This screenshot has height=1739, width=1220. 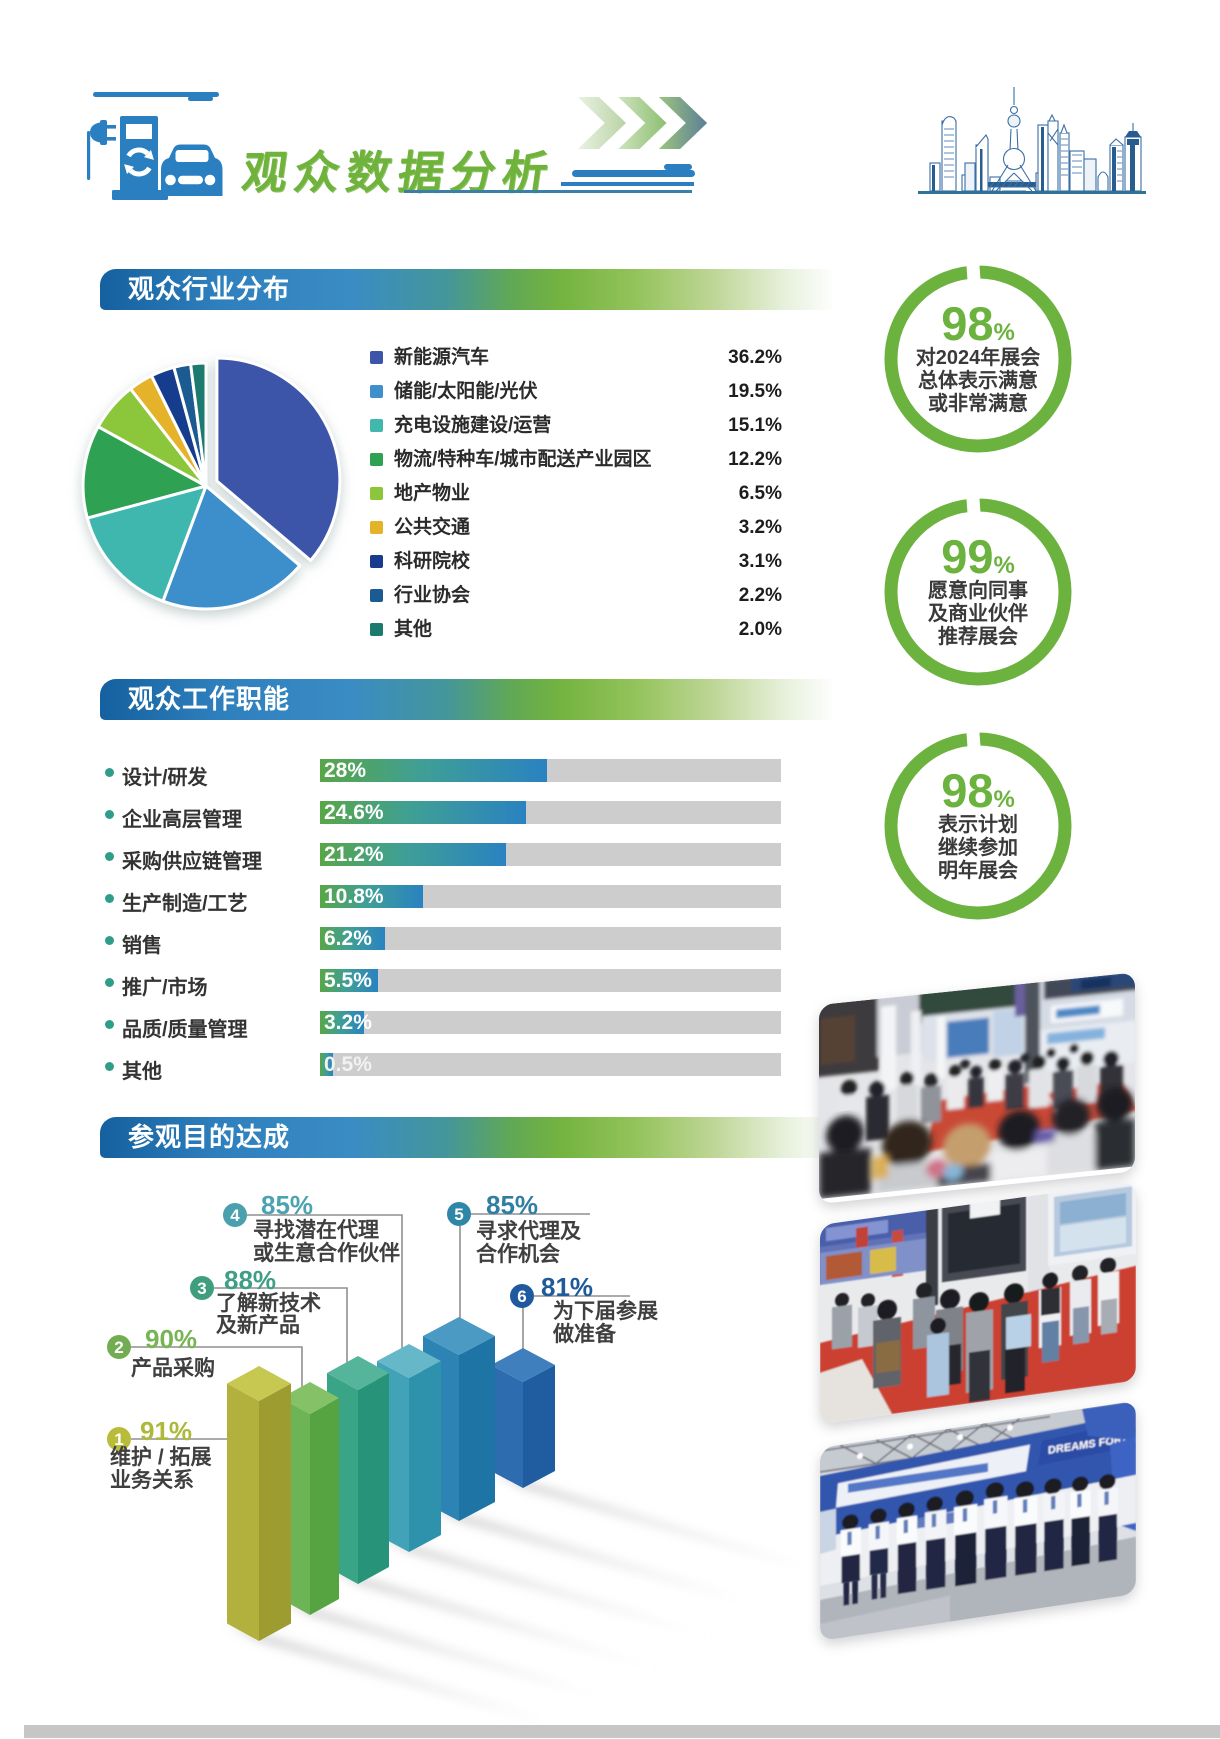 What do you see at coordinates (235, 1215) in the screenshot?
I see `svg-text: 4` at bounding box center [235, 1215].